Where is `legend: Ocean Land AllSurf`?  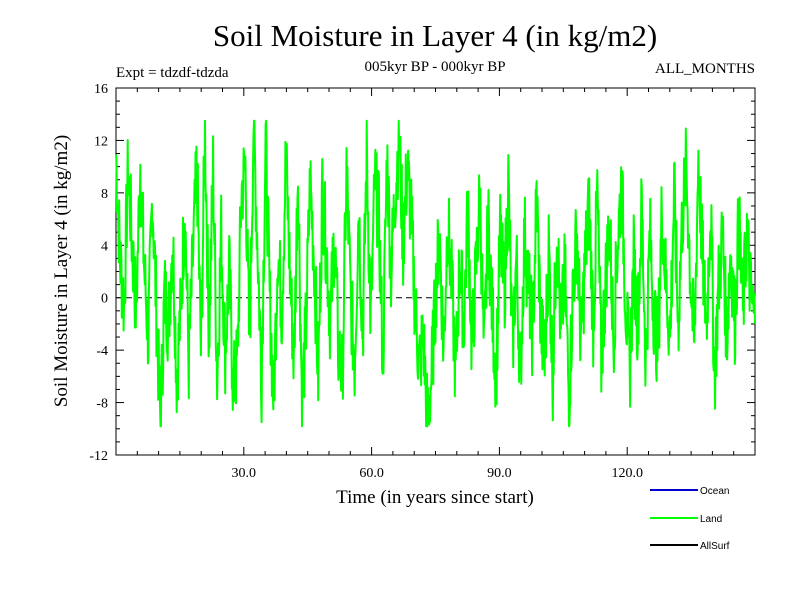
legend: Ocean Land AllSurf is located at coordinates (690, 519).